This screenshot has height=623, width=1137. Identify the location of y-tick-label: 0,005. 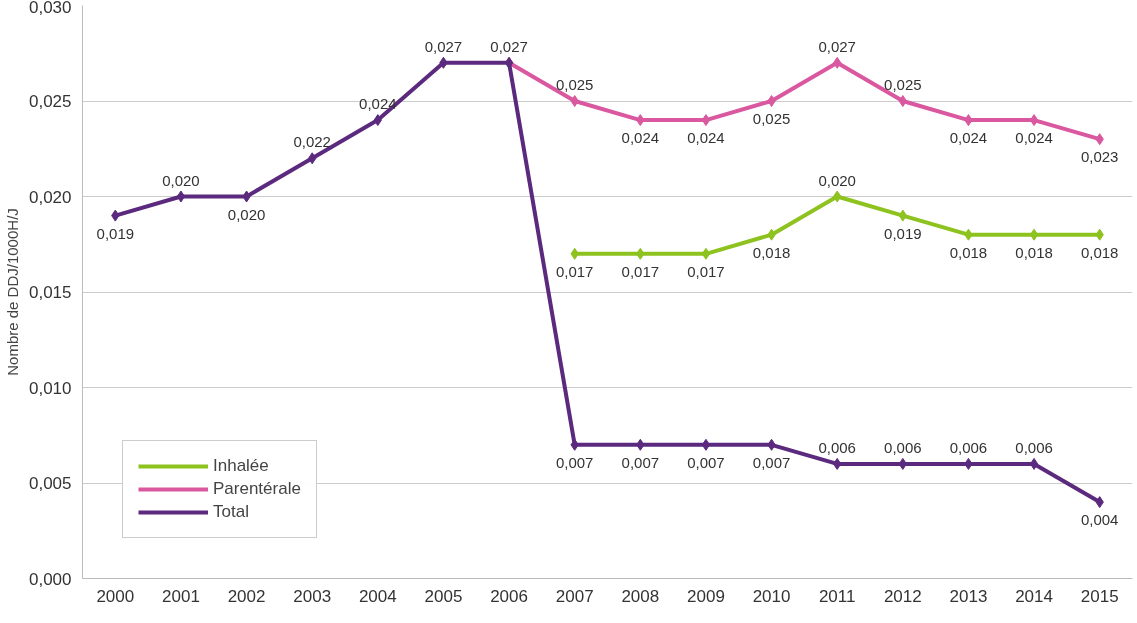
(50, 483).